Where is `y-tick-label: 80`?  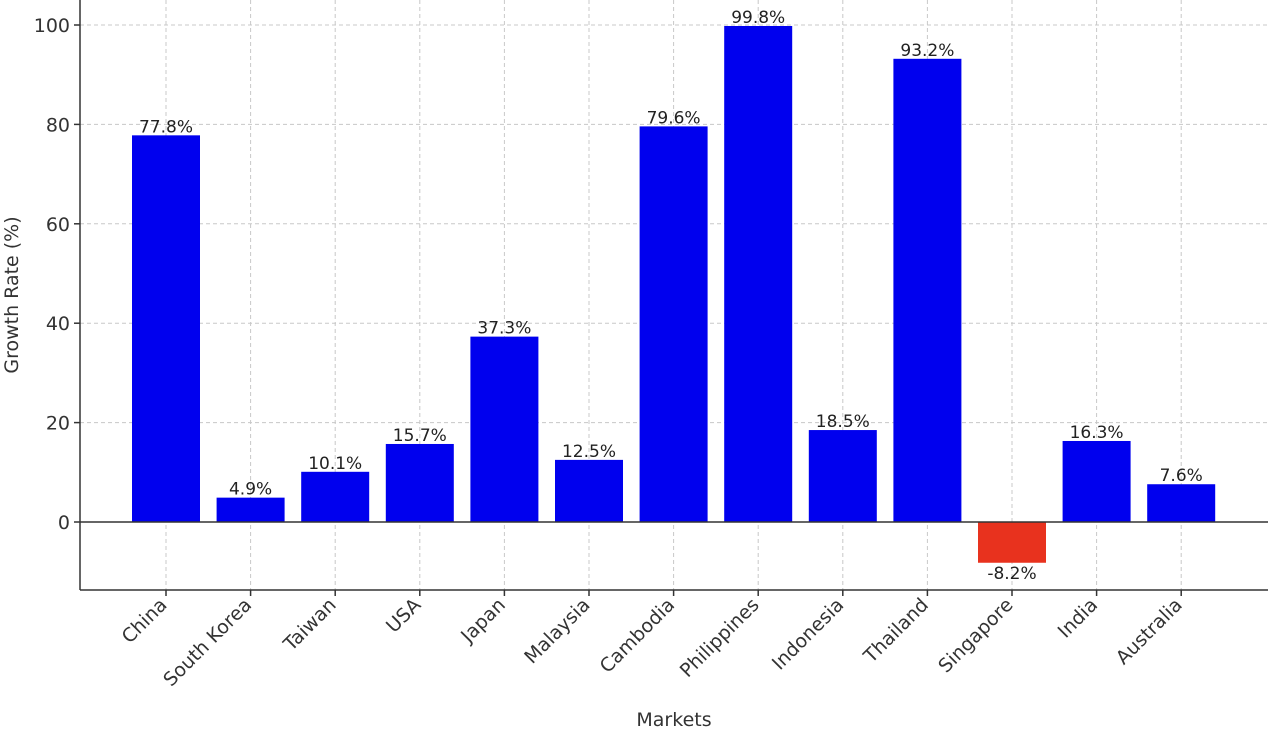
y-tick-label: 80 is located at coordinates (58, 125).